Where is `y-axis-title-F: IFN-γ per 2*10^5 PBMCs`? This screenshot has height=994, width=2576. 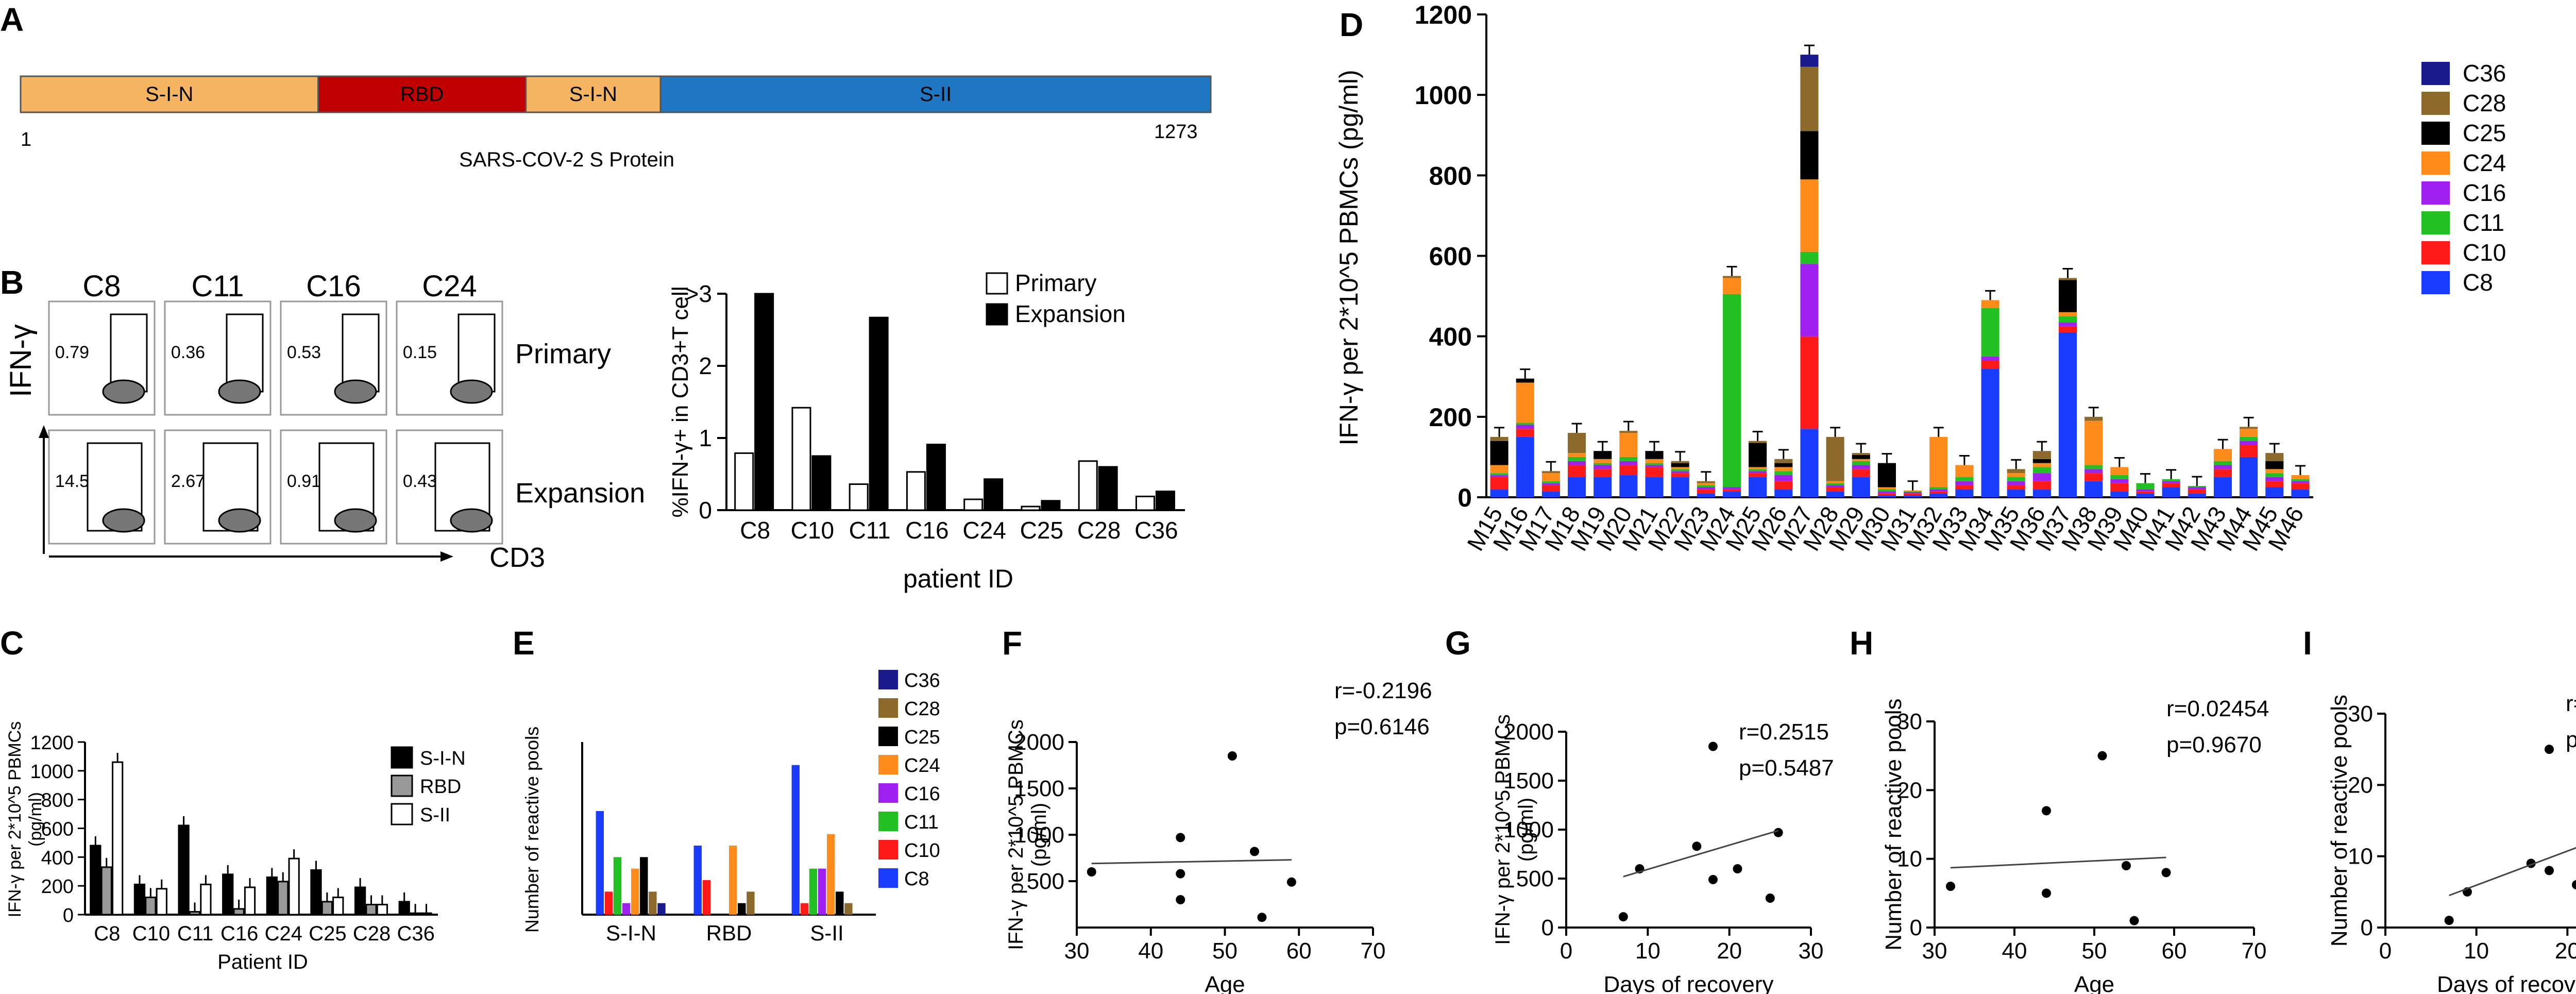 y-axis-title-F: IFN-γ per 2*10^5 PBMCs is located at coordinates (1016, 834).